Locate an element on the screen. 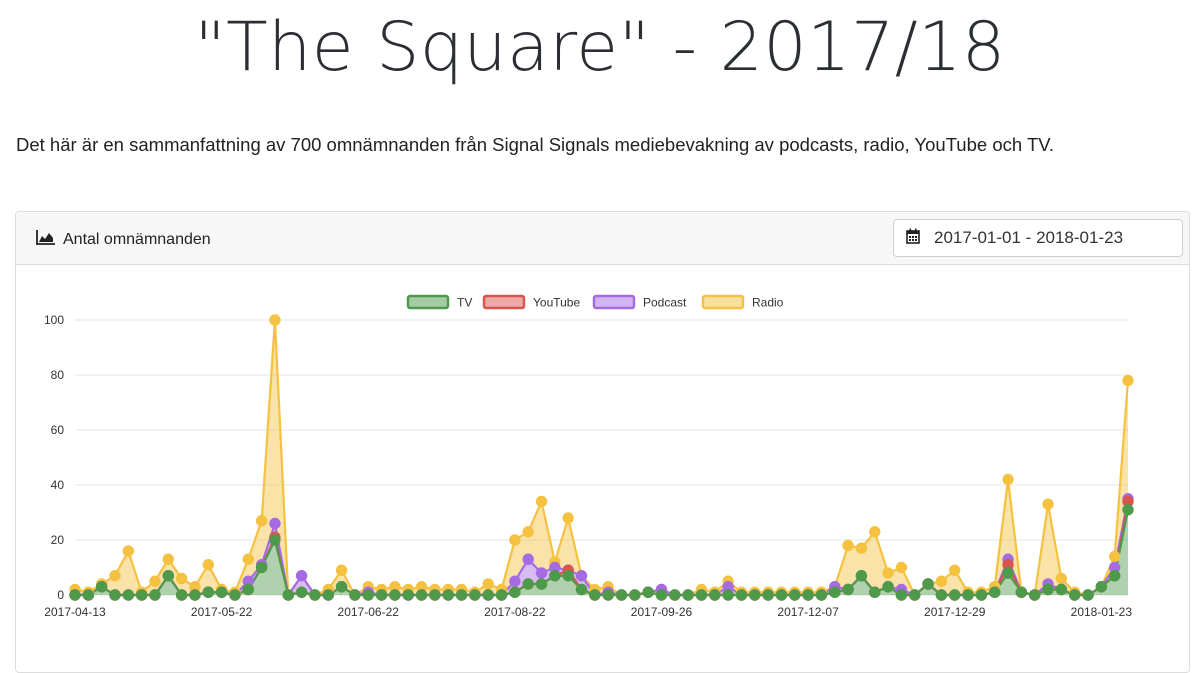 Image resolution: width=1200 pixels, height=673 pixels. legend-label-tv: TV is located at coordinates (464, 303).